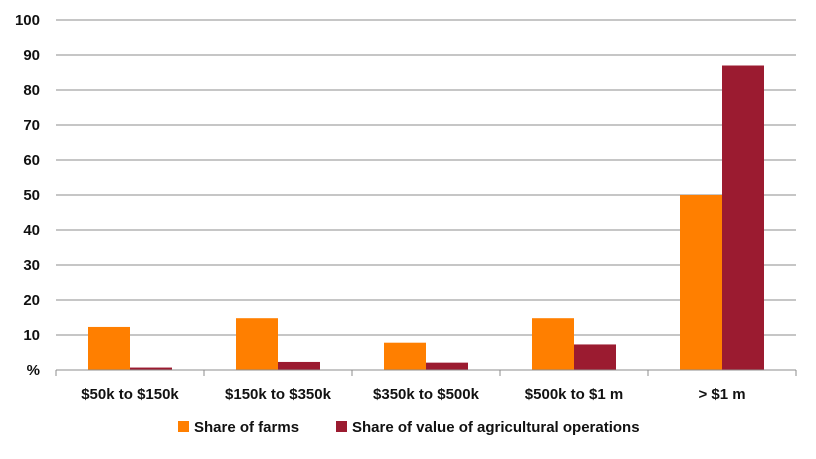 The image size is (816, 459). I want to click on y-tick-label: 10, so click(31, 335).